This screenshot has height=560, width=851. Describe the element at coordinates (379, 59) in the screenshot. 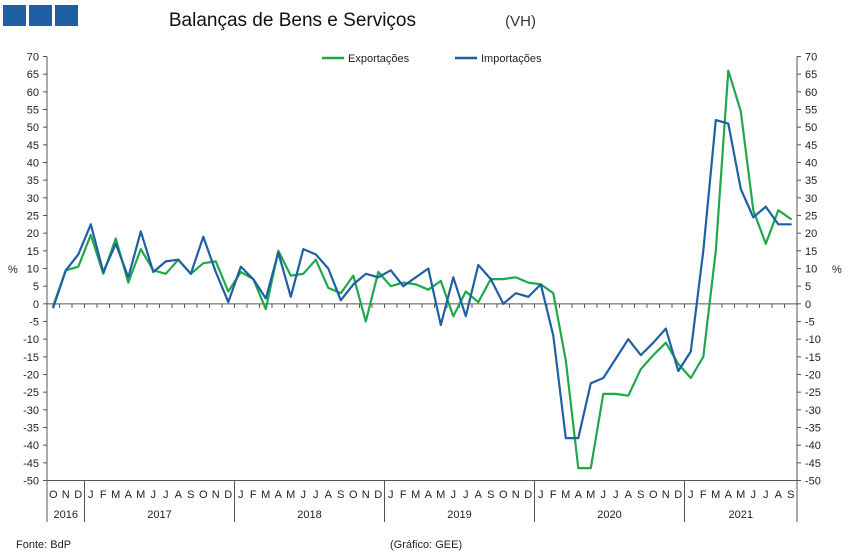

I see `legend-label-exportacoes: Exportações` at that location.